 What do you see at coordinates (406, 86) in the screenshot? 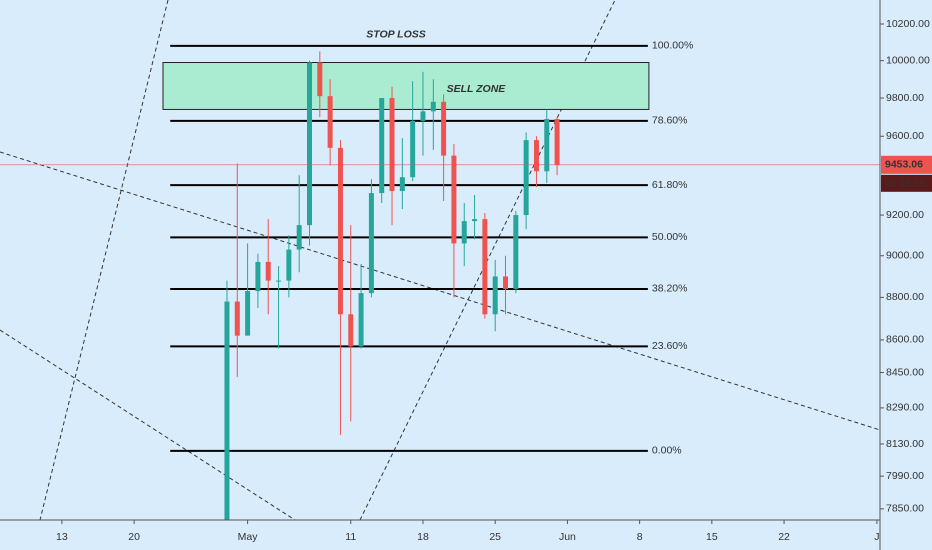
I see `sell-zone` at bounding box center [406, 86].